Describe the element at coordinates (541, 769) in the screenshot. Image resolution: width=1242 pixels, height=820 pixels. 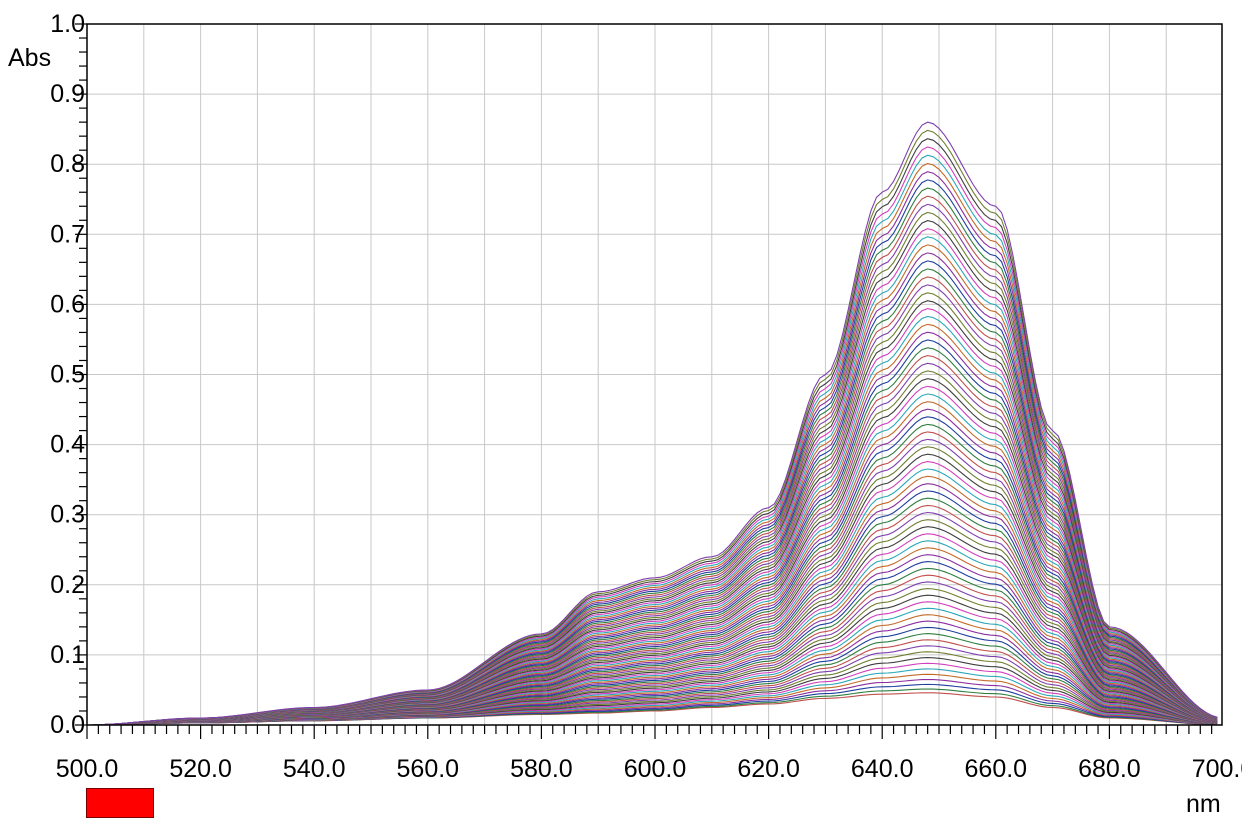
I see `x-tick-label: 580.0` at that location.